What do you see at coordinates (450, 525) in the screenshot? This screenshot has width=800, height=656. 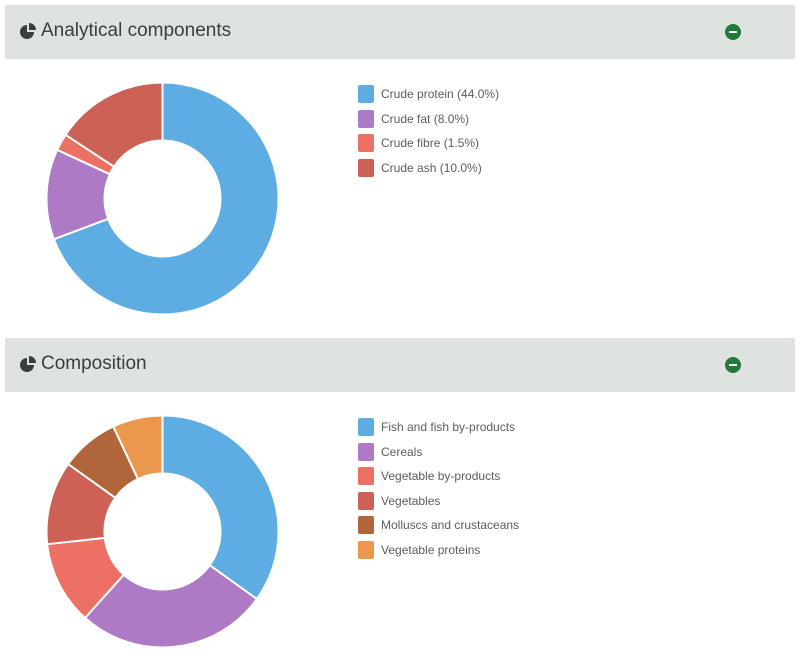 I see `legend-label: Molluscs and crustaceans` at bounding box center [450, 525].